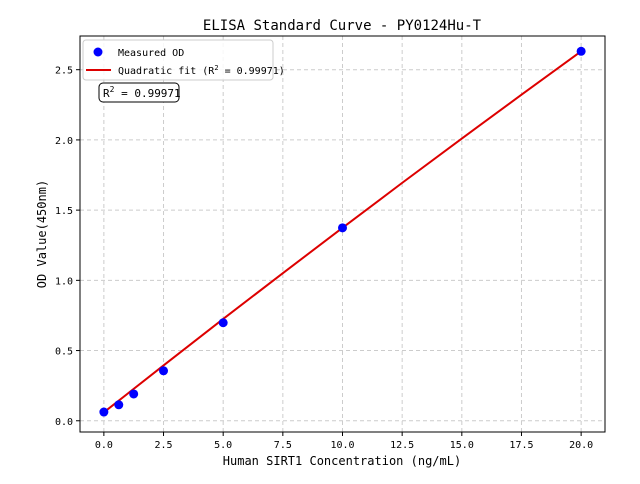 This screenshot has width=640, height=484. What do you see at coordinates (201, 70) in the screenshot?
I see `legend-fit-label: Quadratic fit (R2 = 0.99971)` at bounding box center [201, 70].